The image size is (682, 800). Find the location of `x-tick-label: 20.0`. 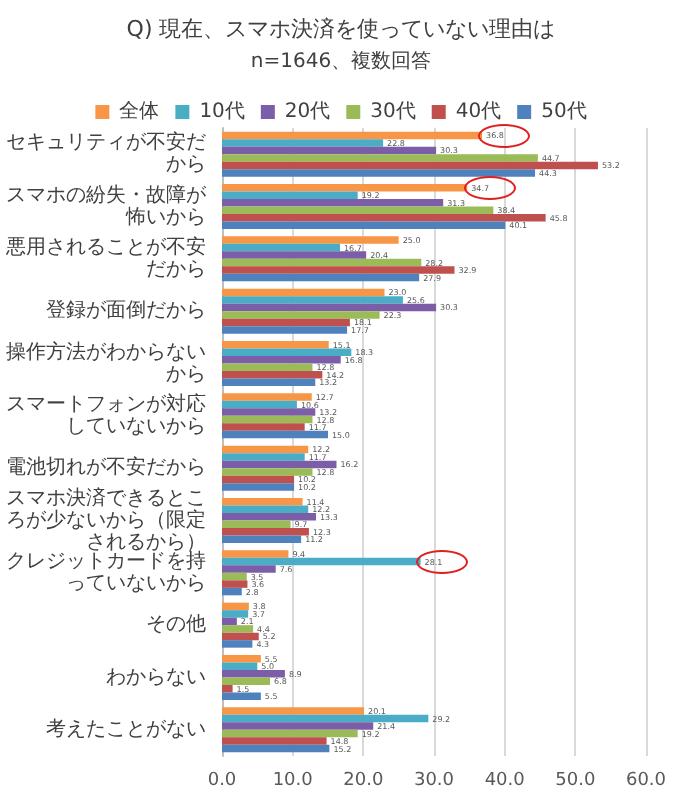

x-tick-label: 20.0 is located at coordinates (363, 781).